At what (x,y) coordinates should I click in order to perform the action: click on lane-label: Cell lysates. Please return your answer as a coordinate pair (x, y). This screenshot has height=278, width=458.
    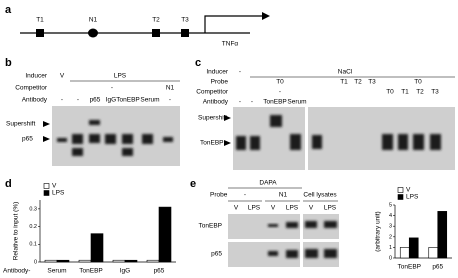
    Looking at the image, I should click on (320, 195).